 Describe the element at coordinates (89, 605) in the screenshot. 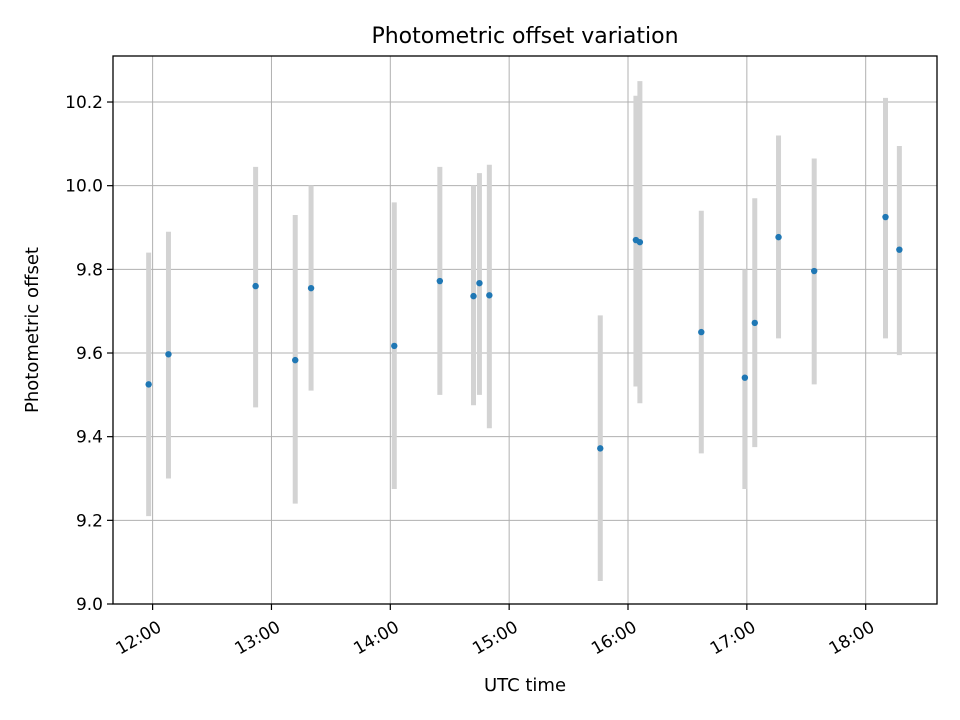

I see `y-tick-label: 9.0` at that location.